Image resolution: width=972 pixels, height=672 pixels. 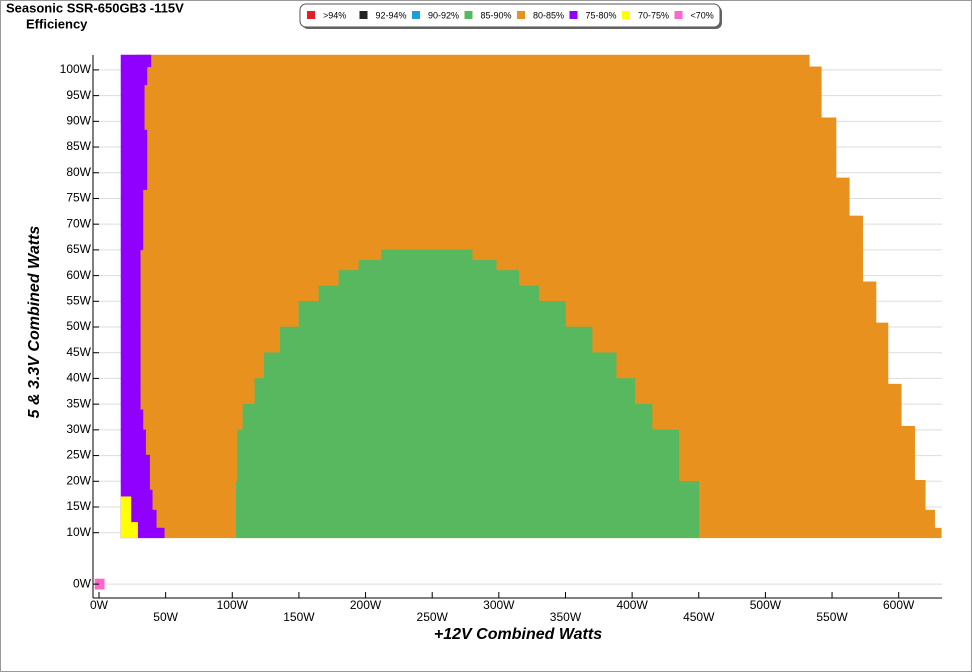 What do you see at coordinates (78, 326) in the screenshot?
I see `y-tick-label: 50W` at bounding box center [78, 326].